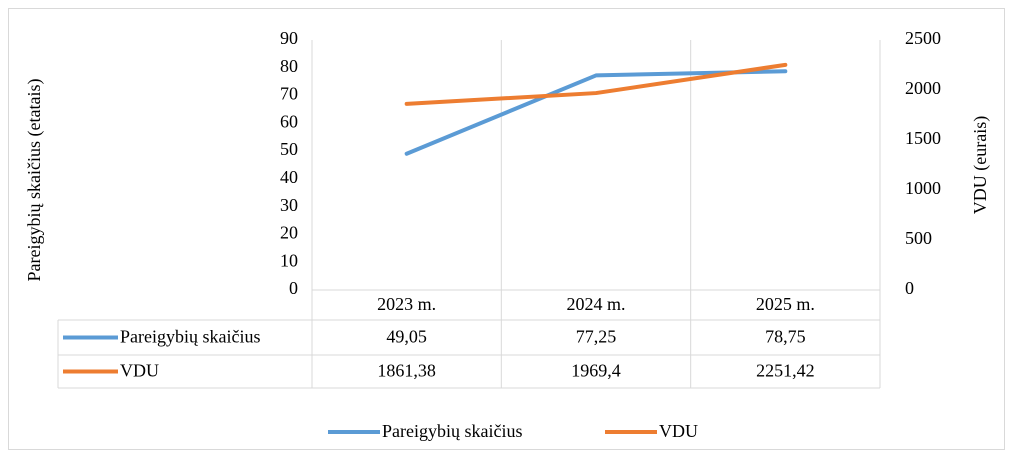  I want to click on data-line, so click(596, 84).